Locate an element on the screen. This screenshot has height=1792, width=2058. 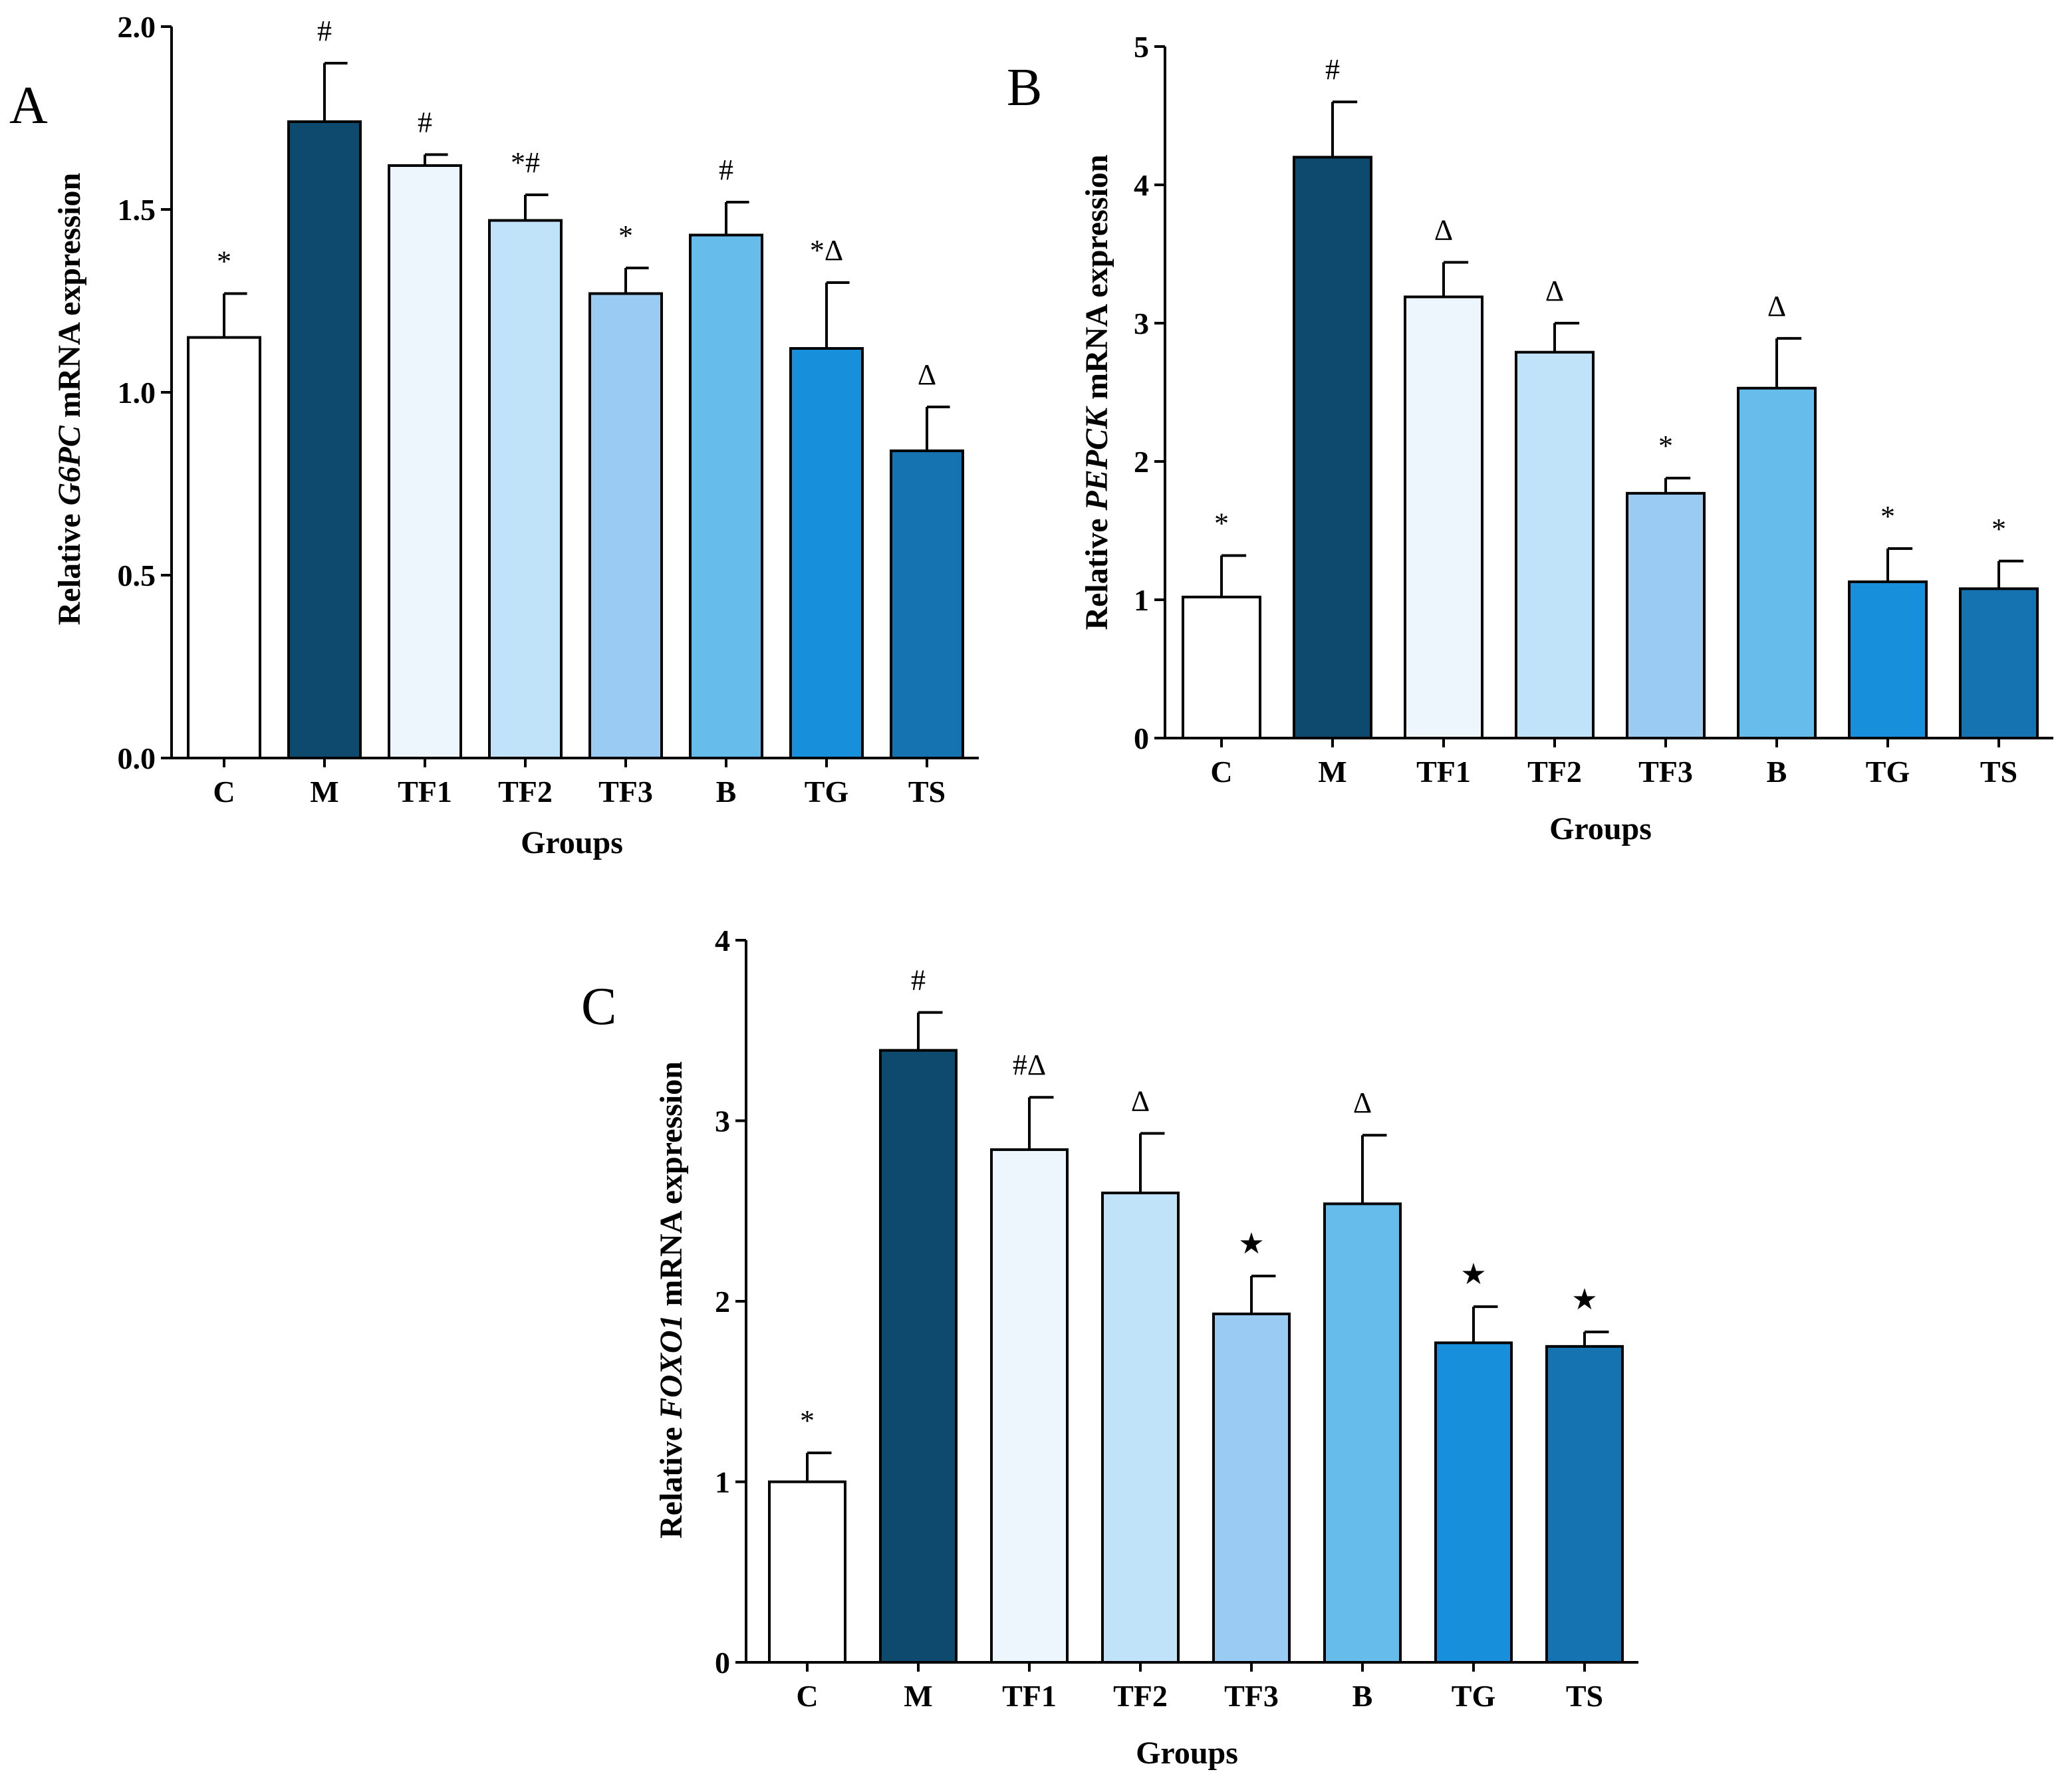
y-tick-label: 5 is located at coordinates (1141, 47).